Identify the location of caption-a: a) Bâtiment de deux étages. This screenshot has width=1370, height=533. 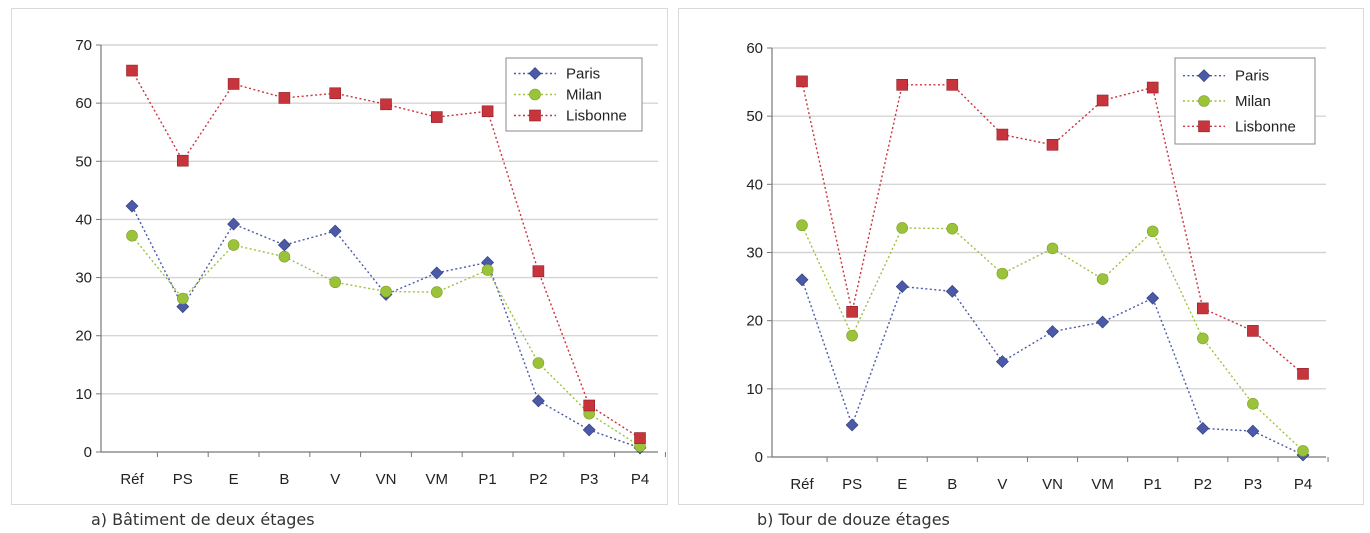
(203, 519).